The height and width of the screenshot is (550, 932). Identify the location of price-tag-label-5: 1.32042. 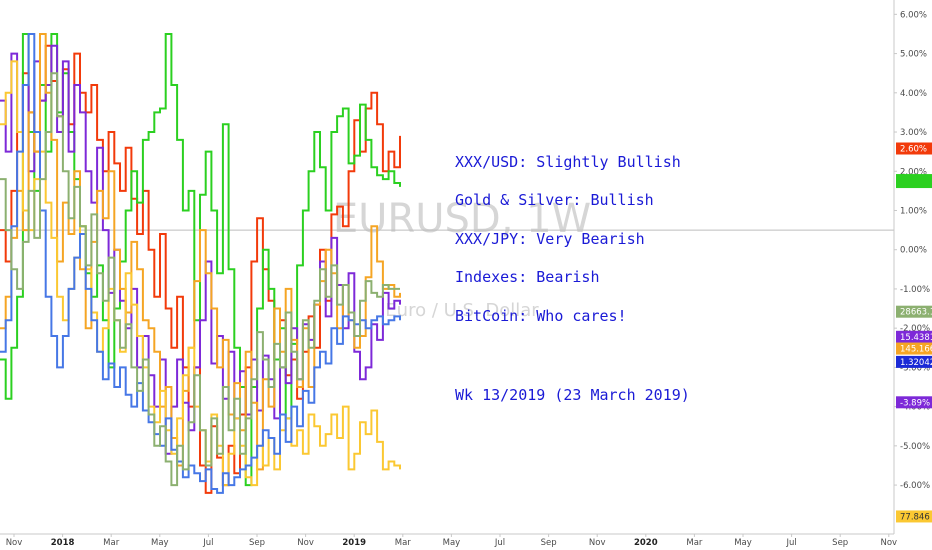
(916, 363).